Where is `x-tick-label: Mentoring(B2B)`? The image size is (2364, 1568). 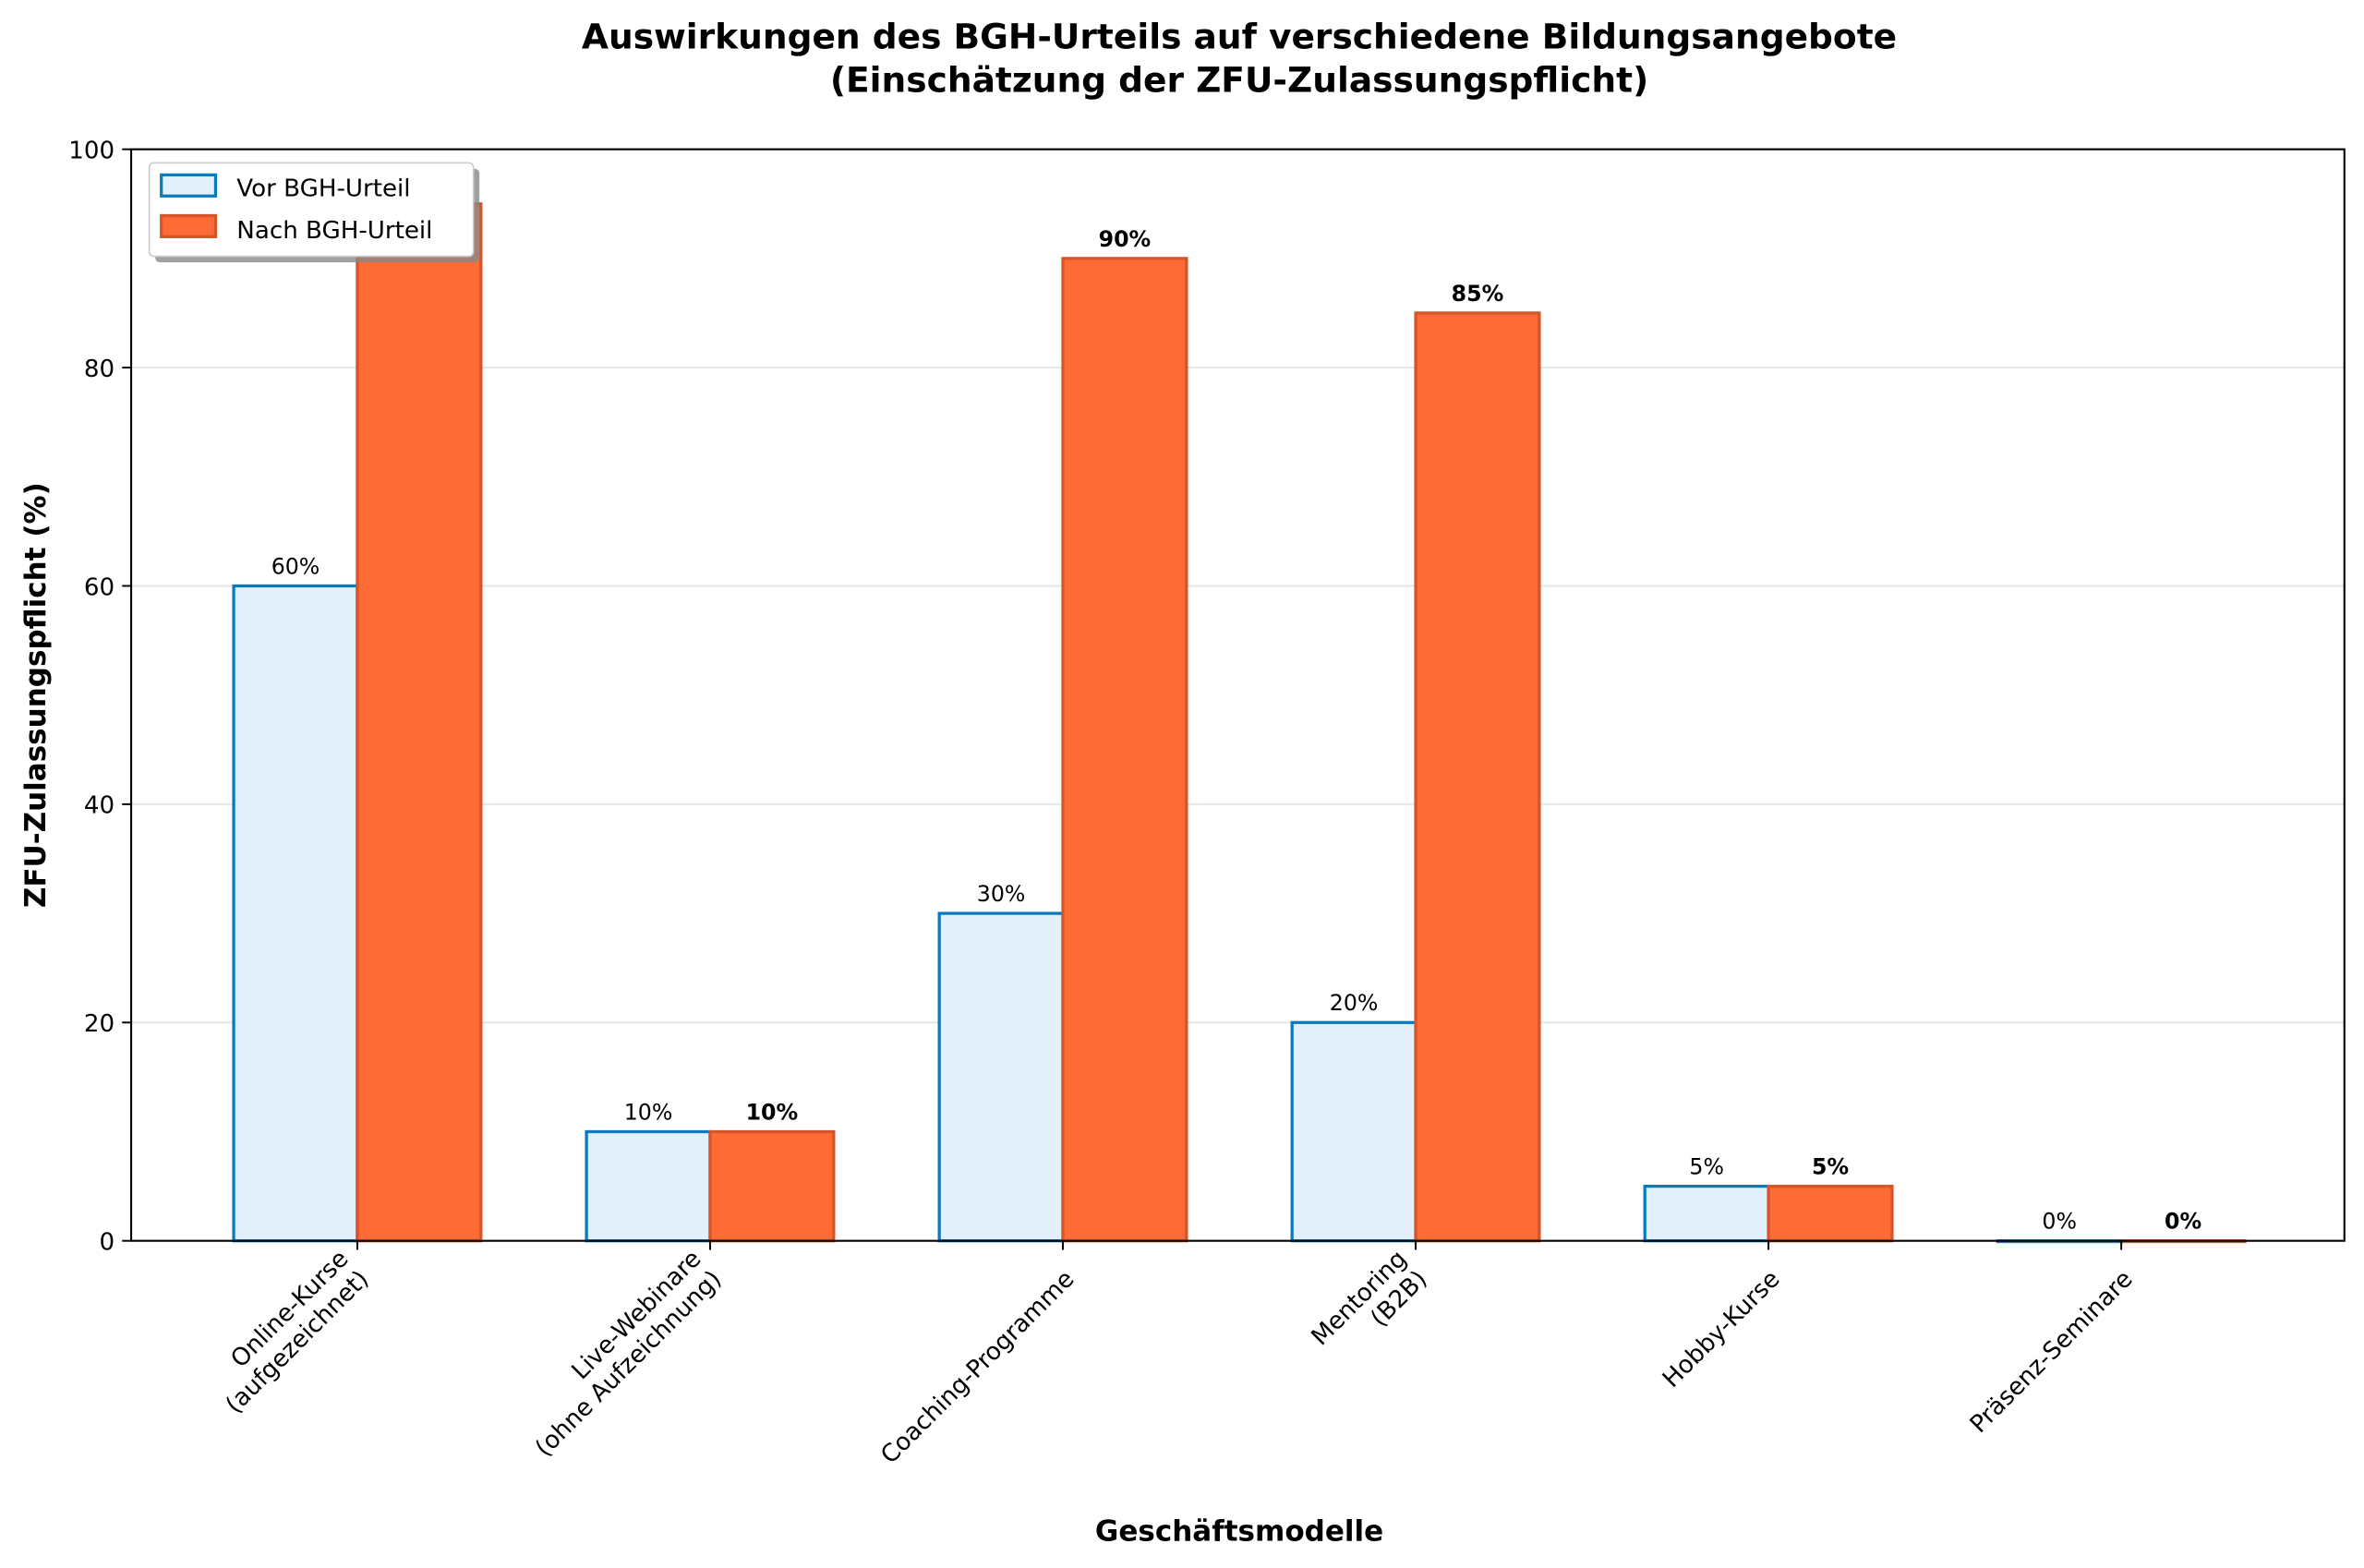
x-tick-label: Mentoring(B2B) is located at coordinates (1370, 1308).